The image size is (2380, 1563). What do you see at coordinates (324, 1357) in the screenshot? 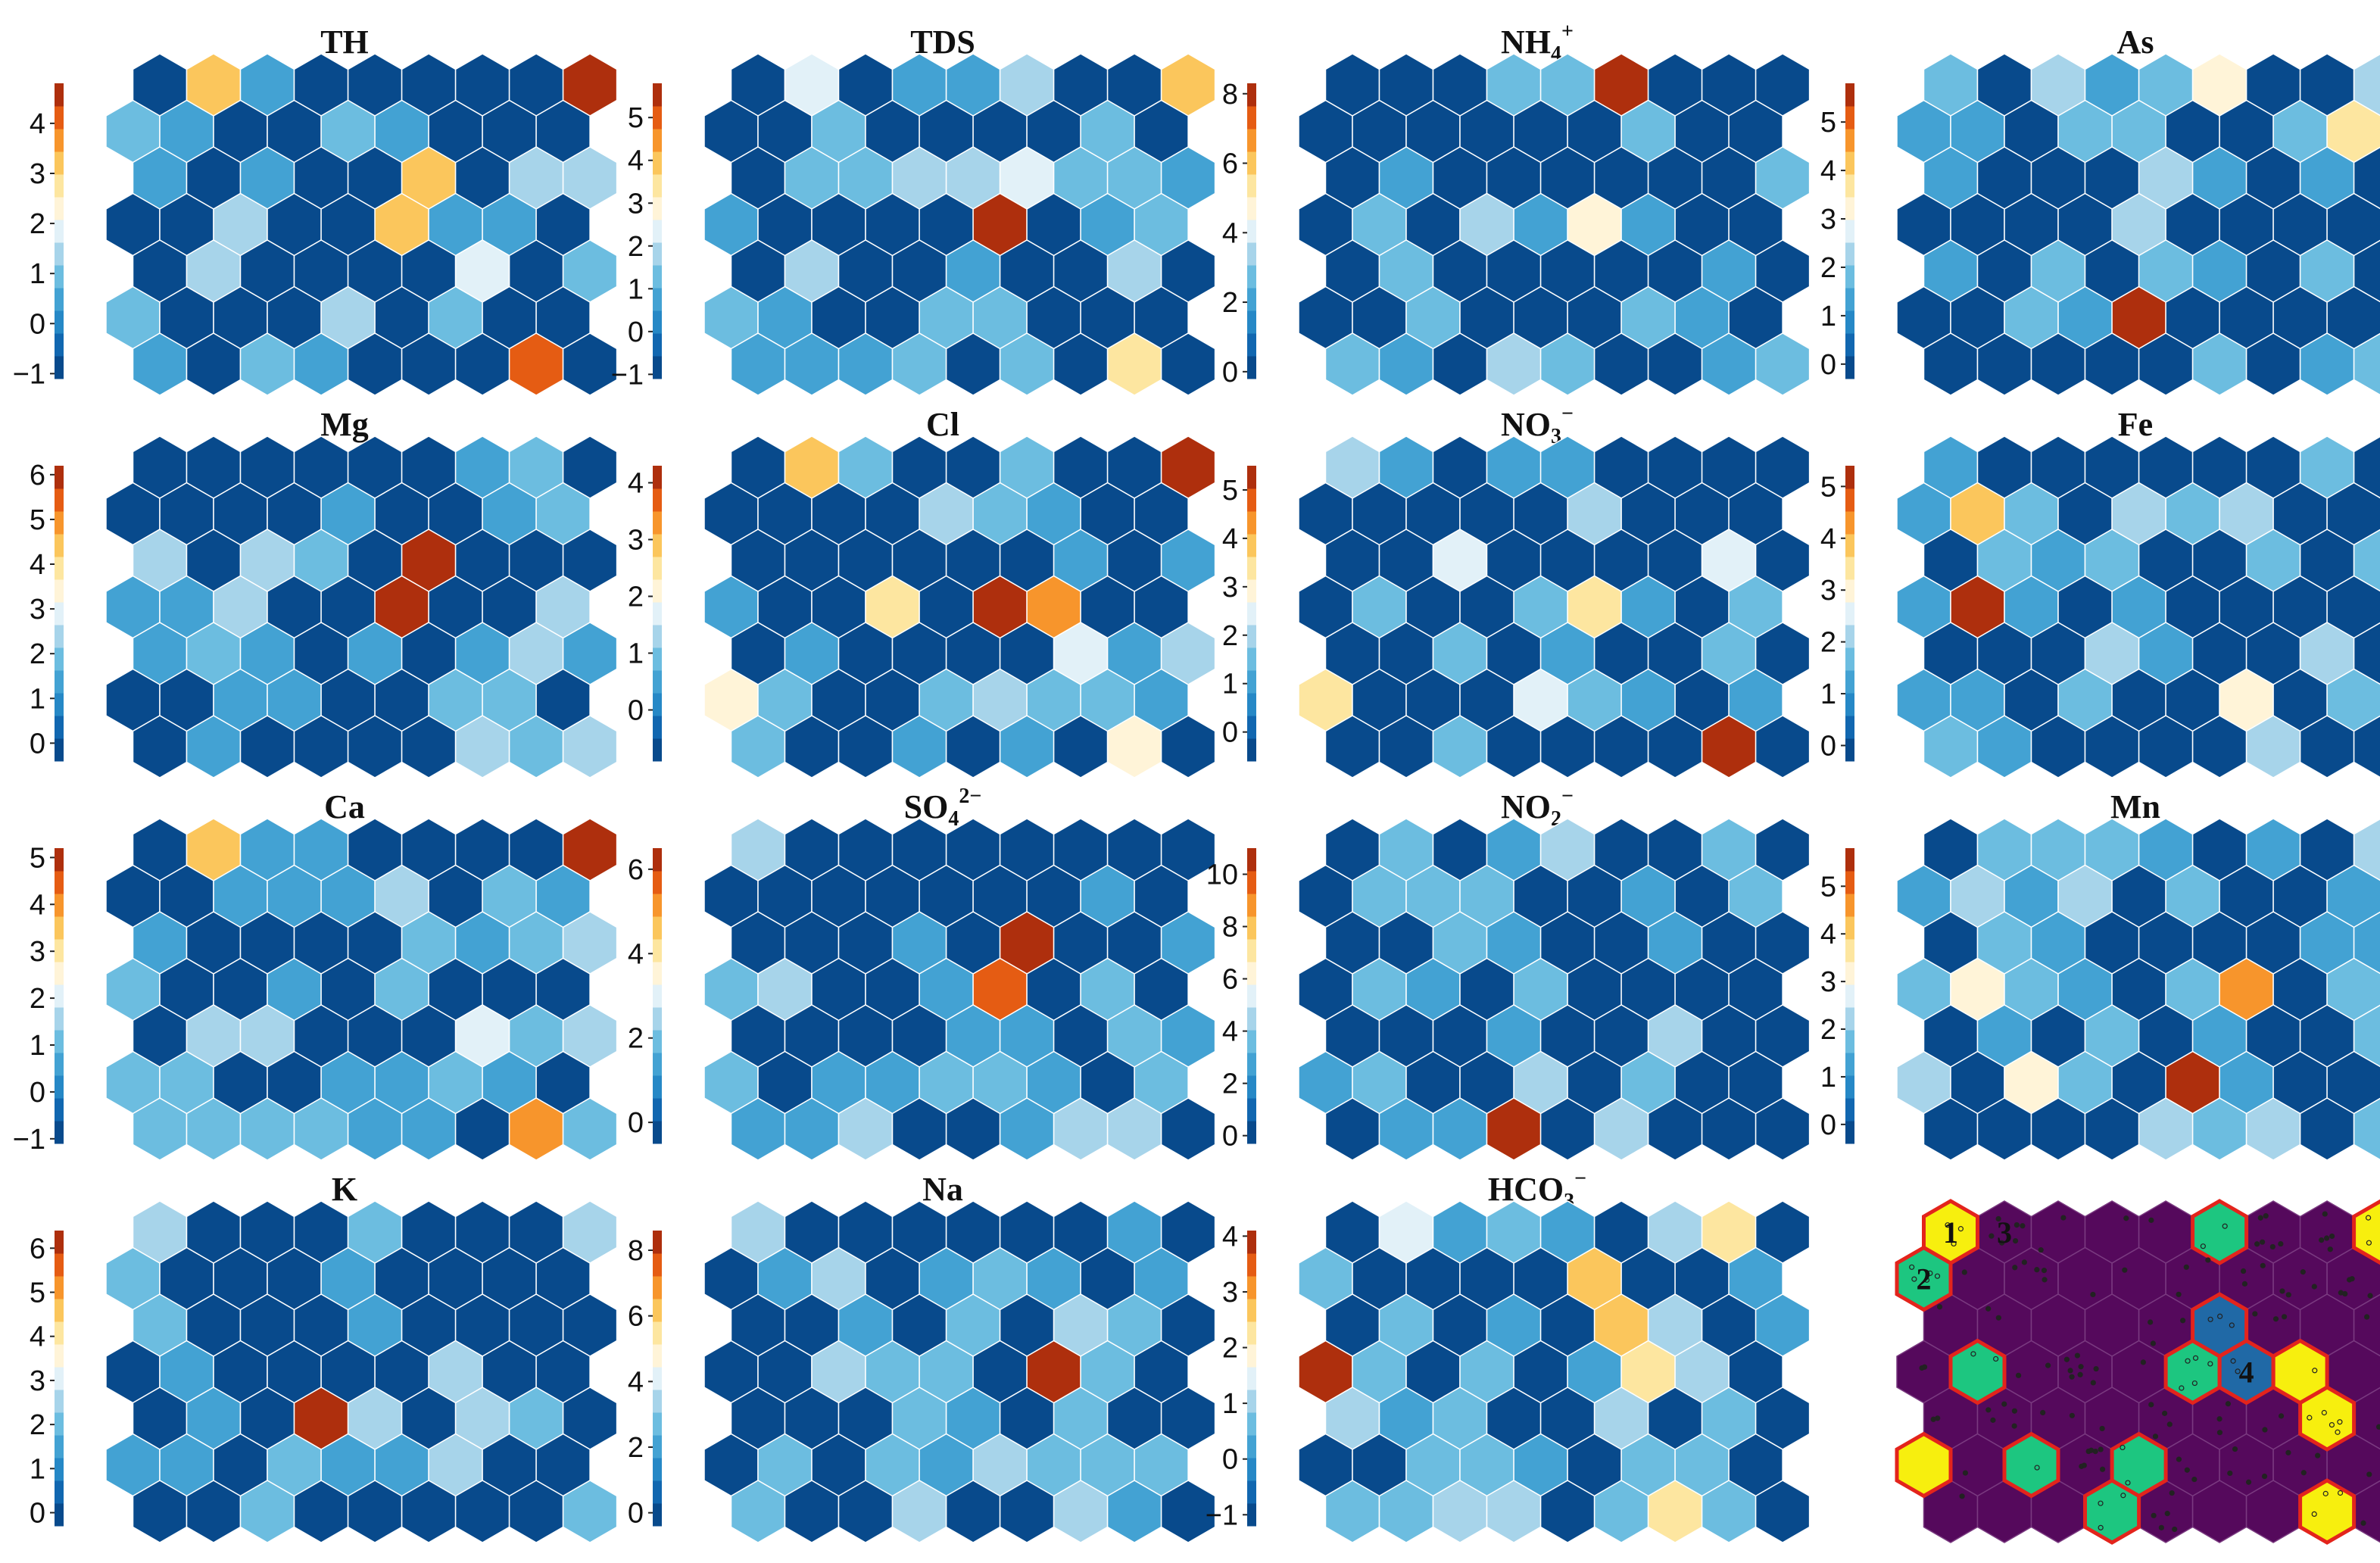
I see `panel-12: K 0 1 2 3 4 5 6` at bounding box center [324, 1357].